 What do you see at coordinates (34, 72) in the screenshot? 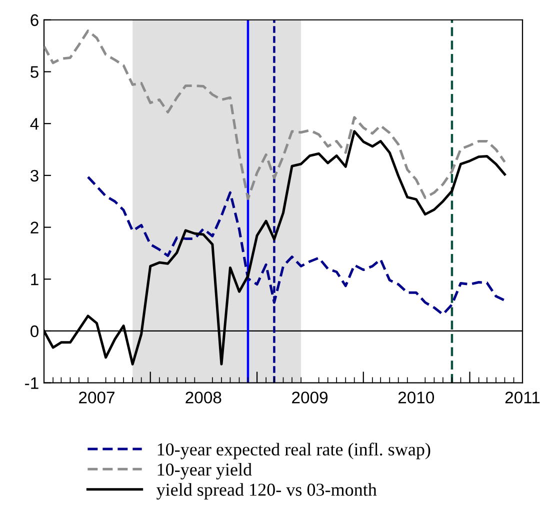
I see `y-tick-label: 5` at bounding box center [34, 72].